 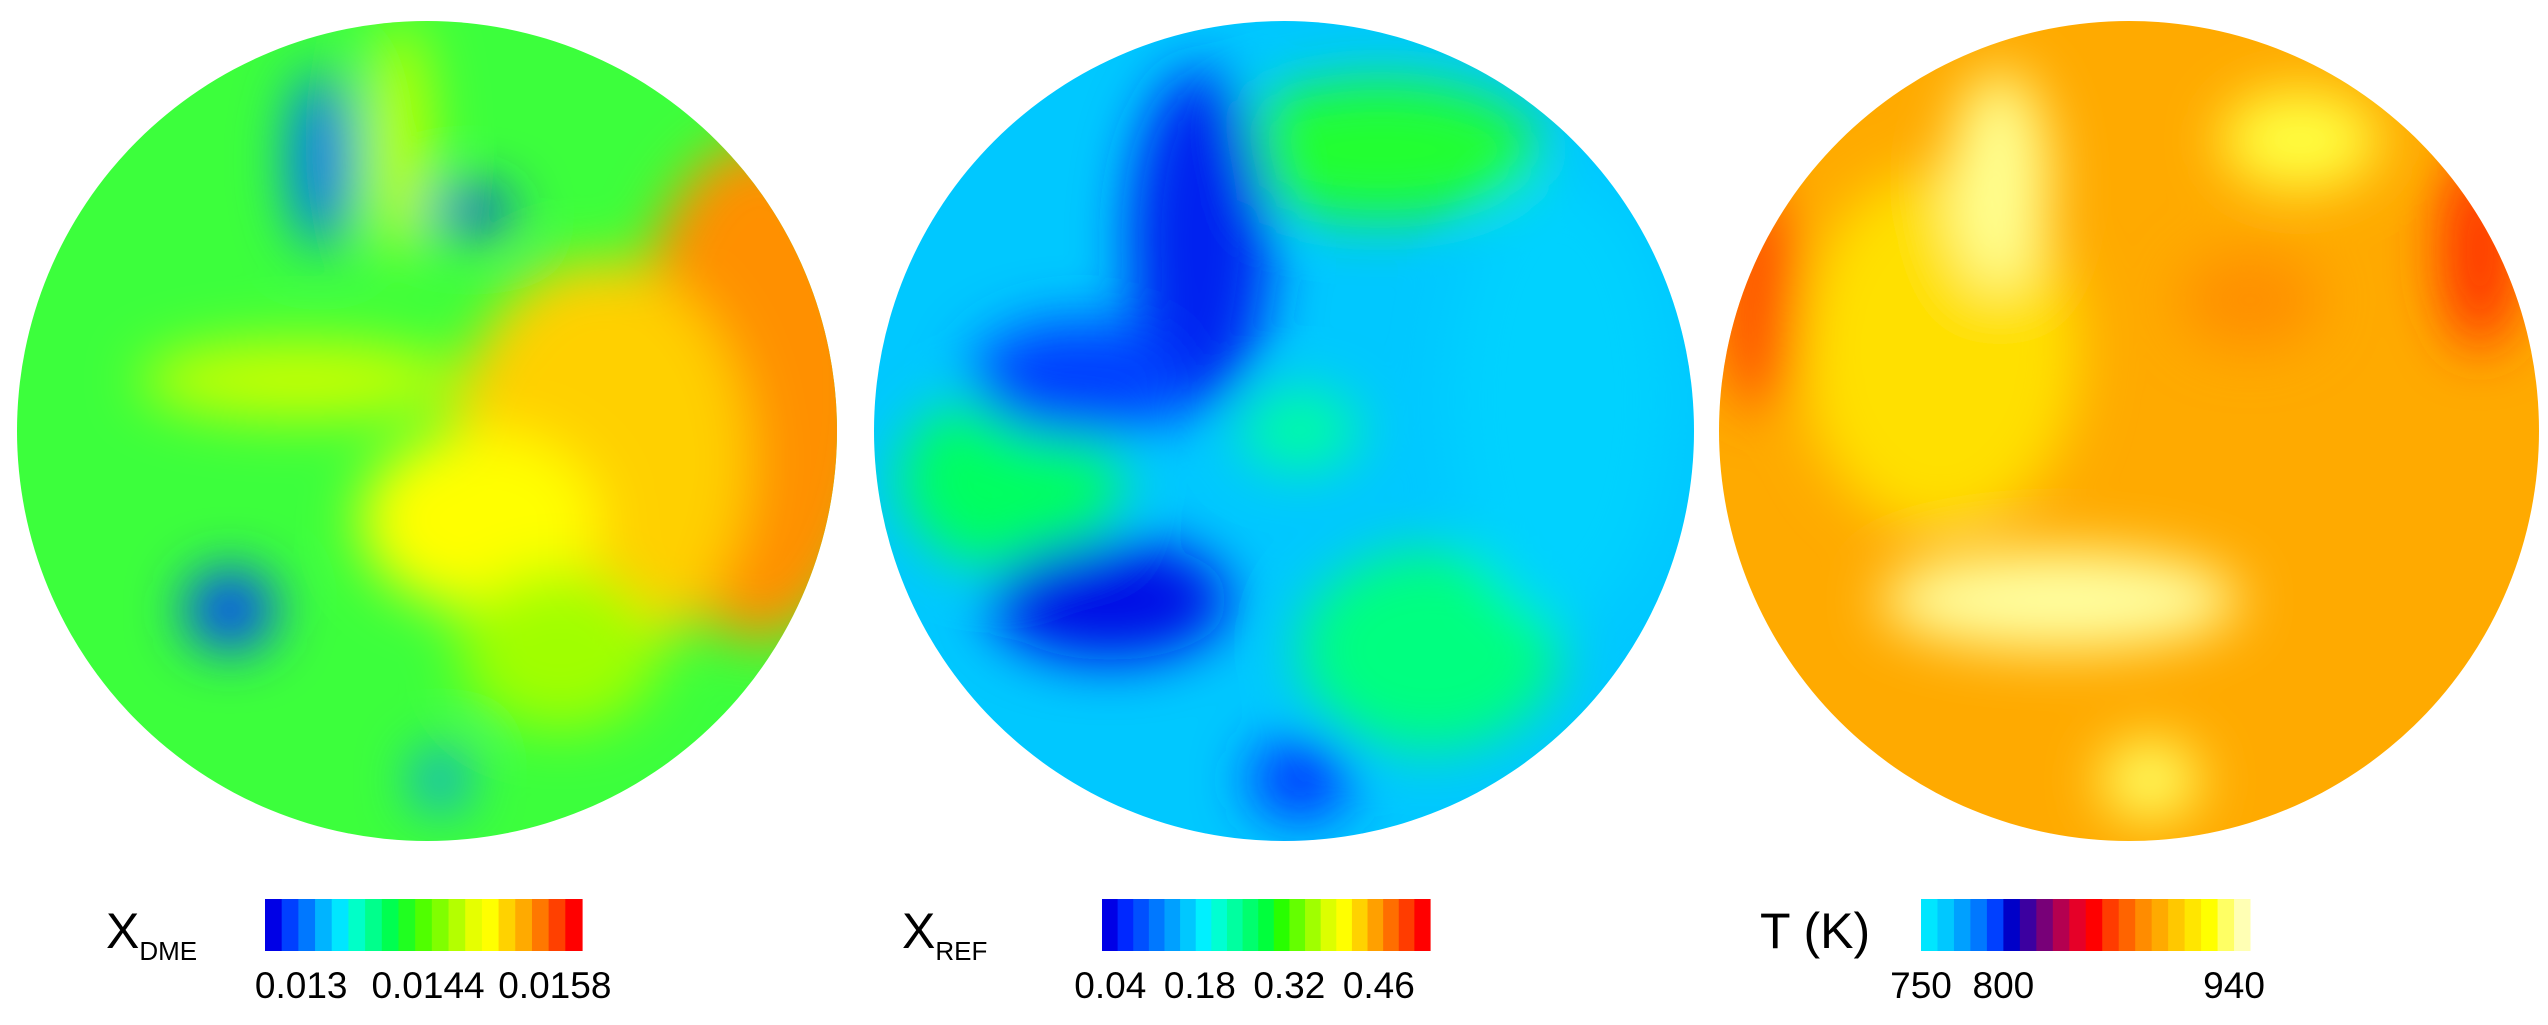 I want to click on colorbar-tick-label: 940, so click(x=2234, y=985).